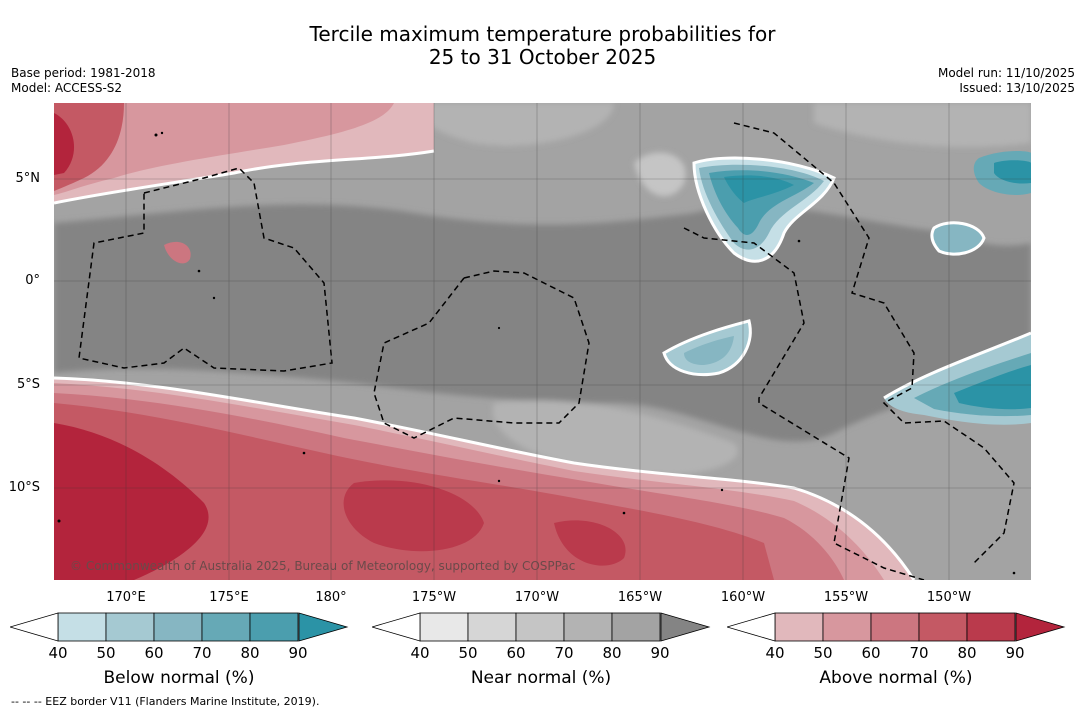  Describe the element at coordinates (846, 597) in the screenshot. I see `lon-tick-155w: 155°W` at that location.